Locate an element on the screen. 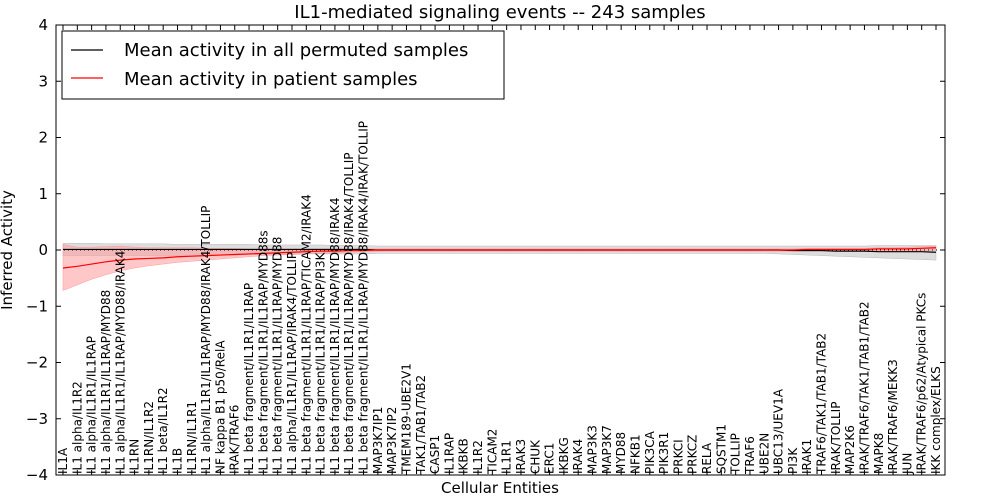 The height and width of the screenshot is (500, 1000). x-category-label: IL1B is located at coordinates (177, 461).